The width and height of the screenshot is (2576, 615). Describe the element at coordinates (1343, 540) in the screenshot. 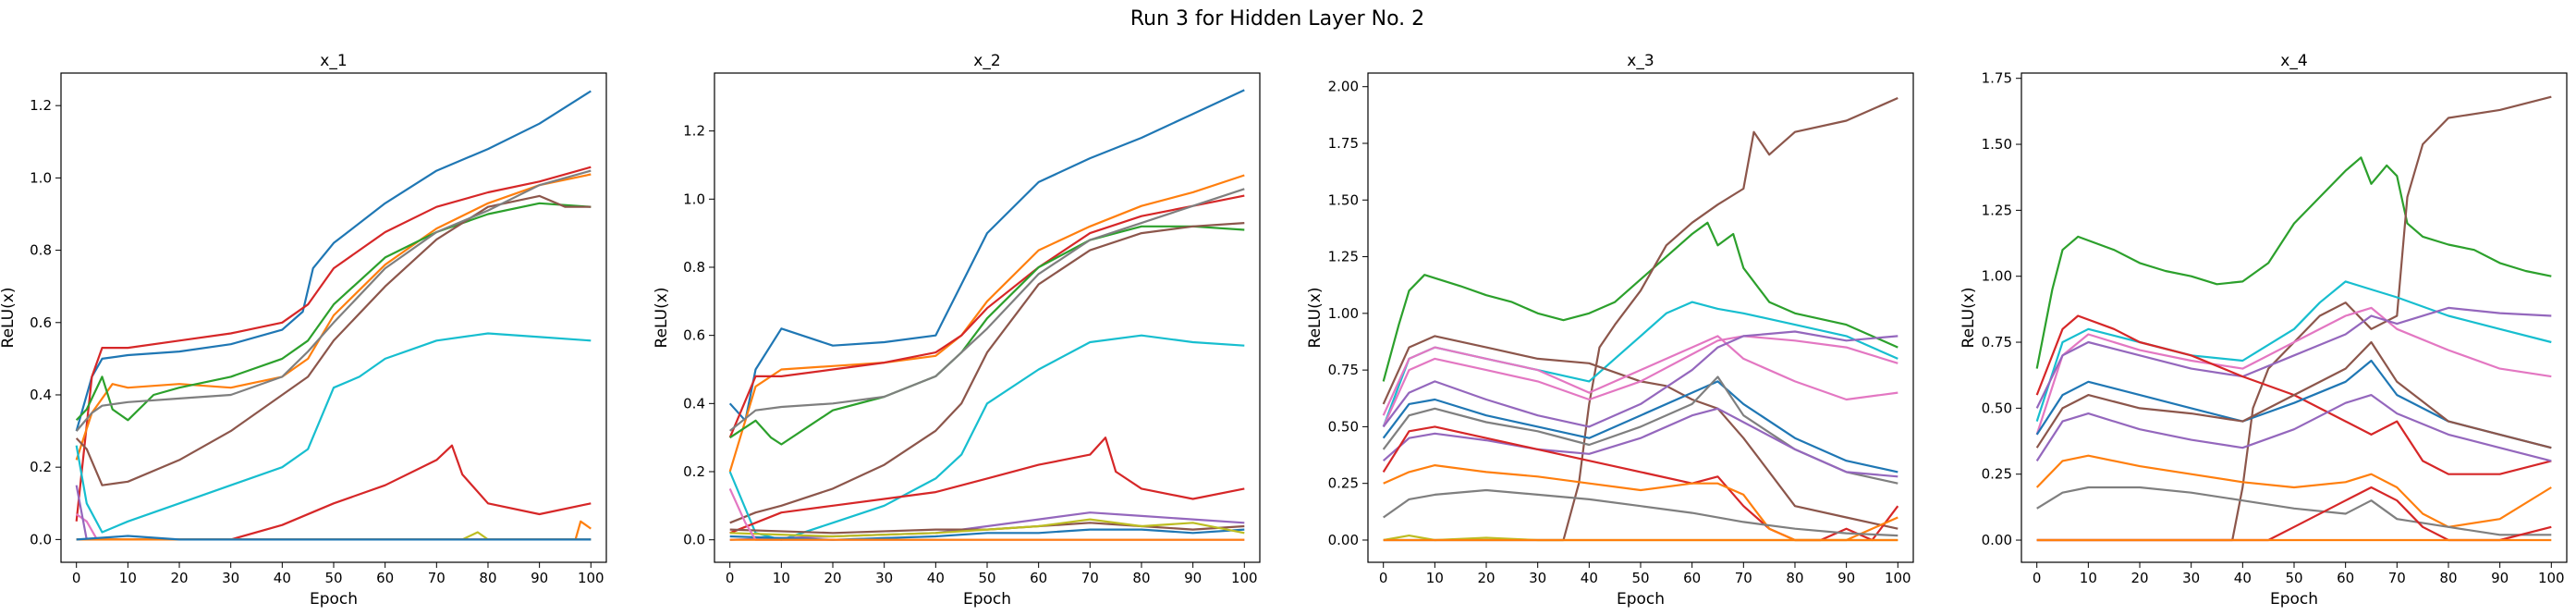

I see `y-tick-label: 0.00` at that location.